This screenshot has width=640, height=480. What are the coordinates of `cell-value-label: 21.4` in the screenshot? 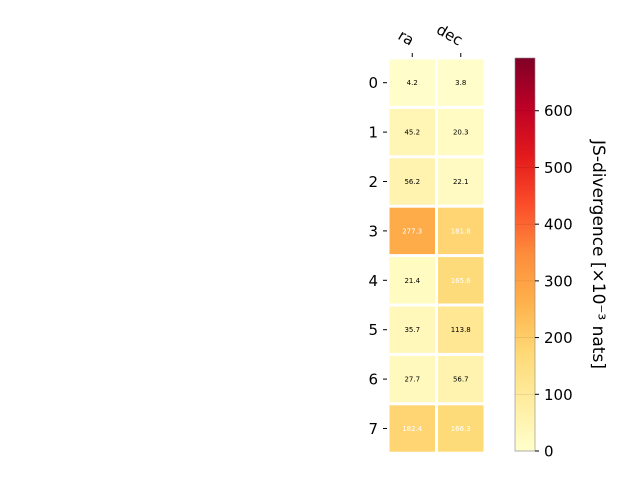 It's located at (412, 281).